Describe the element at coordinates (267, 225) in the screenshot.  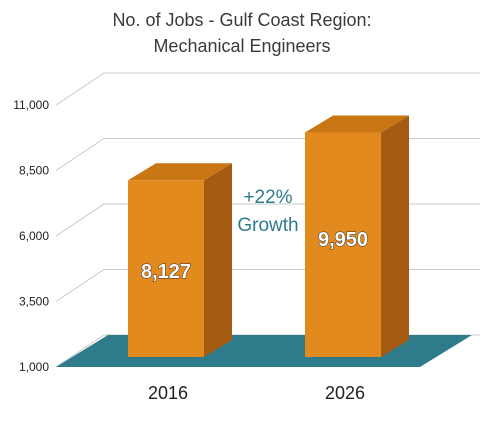
I see `growth-annotation-line-2: Growth` at that location.